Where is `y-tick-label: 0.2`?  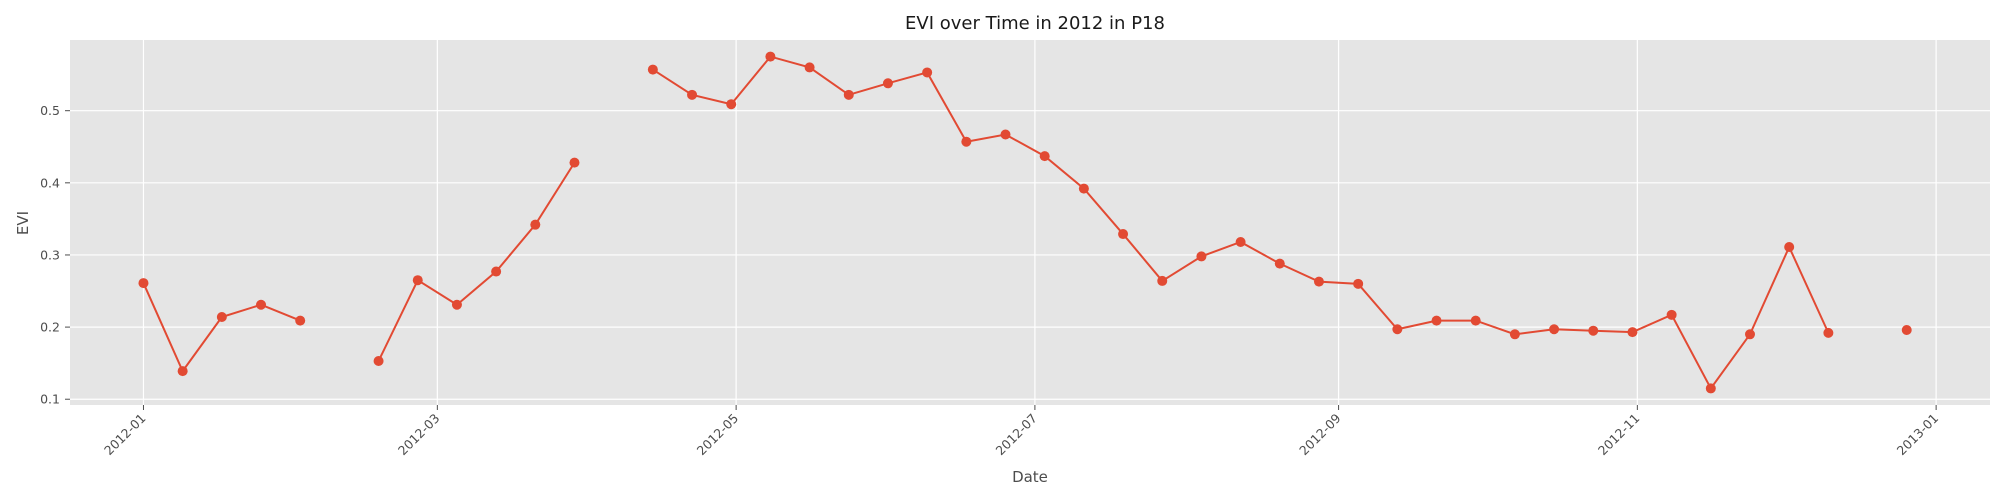 y-tick-label: 0.2 is located at coordinates (50, 327).